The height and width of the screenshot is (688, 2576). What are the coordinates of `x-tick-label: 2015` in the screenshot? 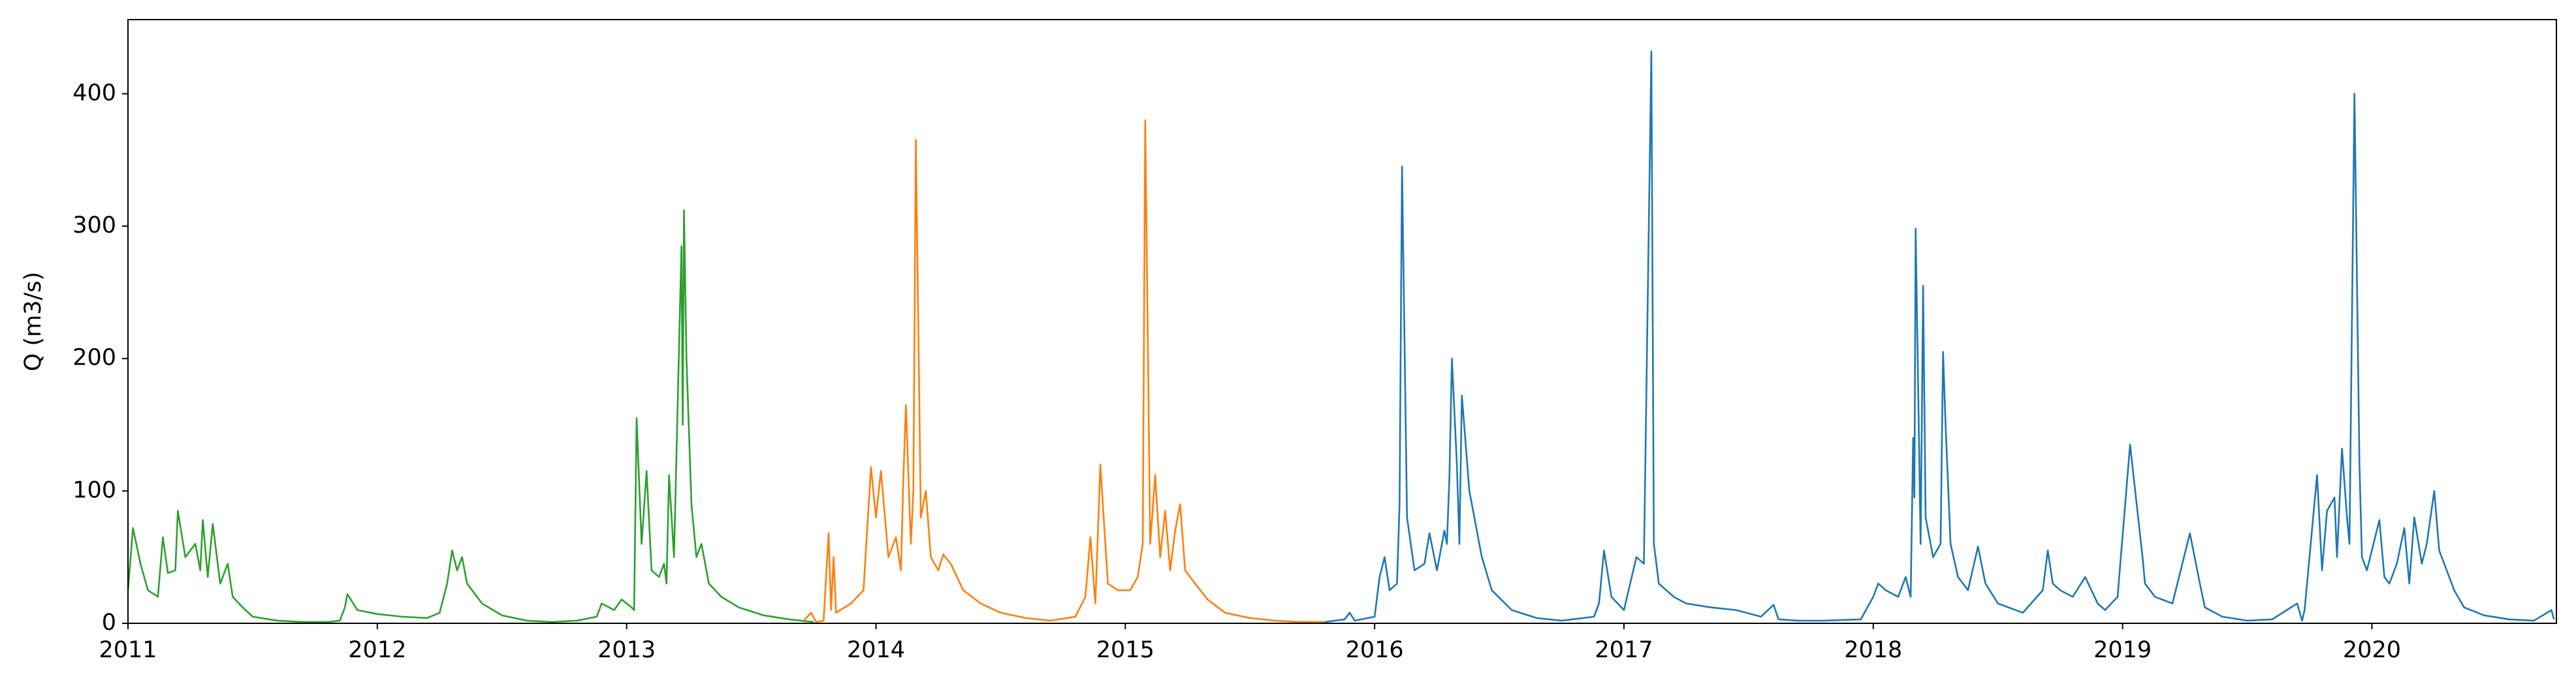 It's located at (1125, 650).